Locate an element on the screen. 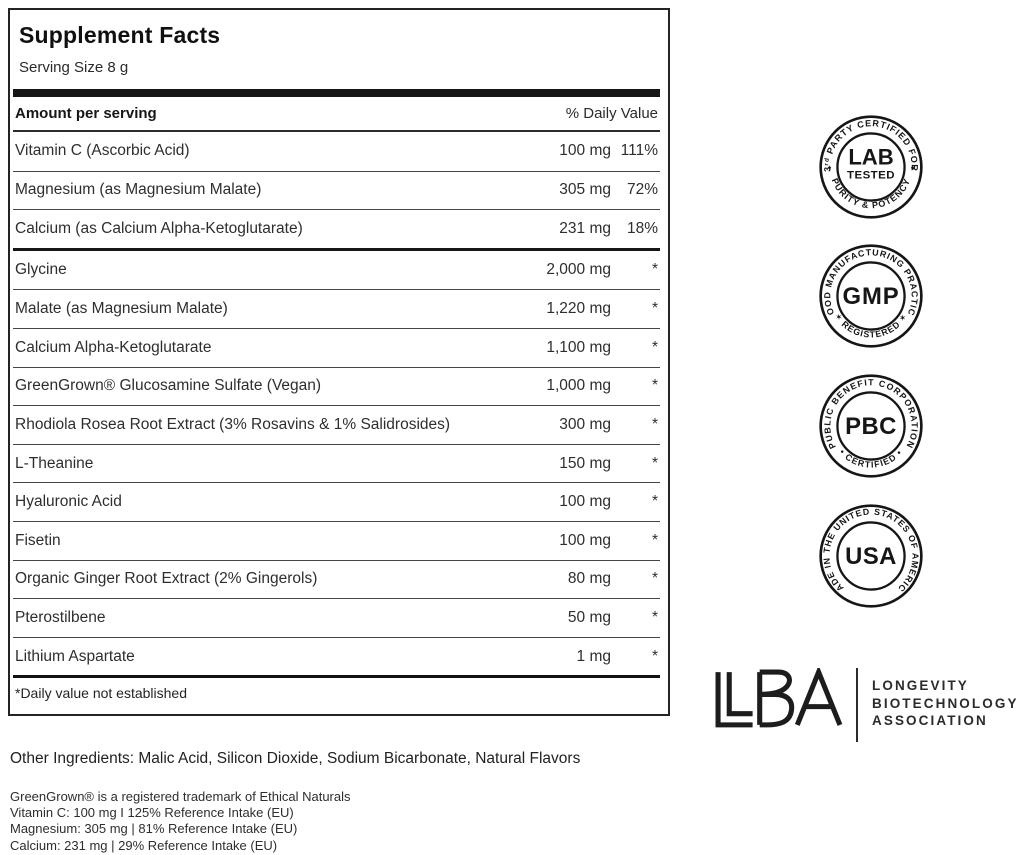 The width and height of the screenshot is (1024, 855). daily-value: 18% is located at coordinates (642, 228).